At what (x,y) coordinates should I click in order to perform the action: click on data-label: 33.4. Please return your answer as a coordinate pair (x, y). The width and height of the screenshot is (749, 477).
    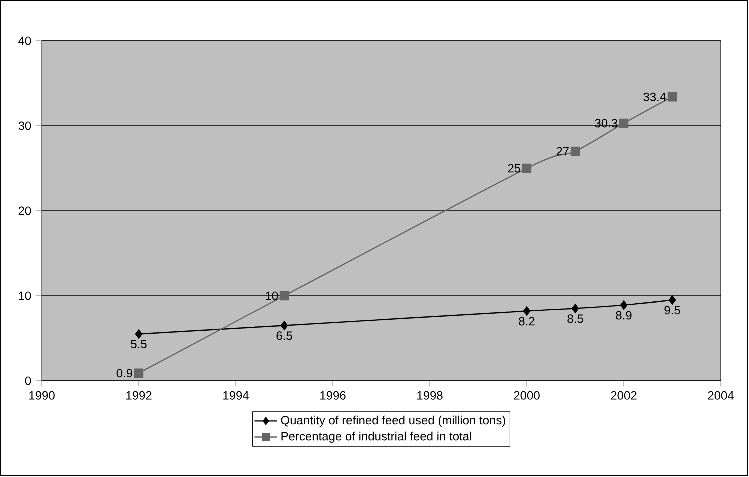
    Looking at the image, I should click on (655, 97).